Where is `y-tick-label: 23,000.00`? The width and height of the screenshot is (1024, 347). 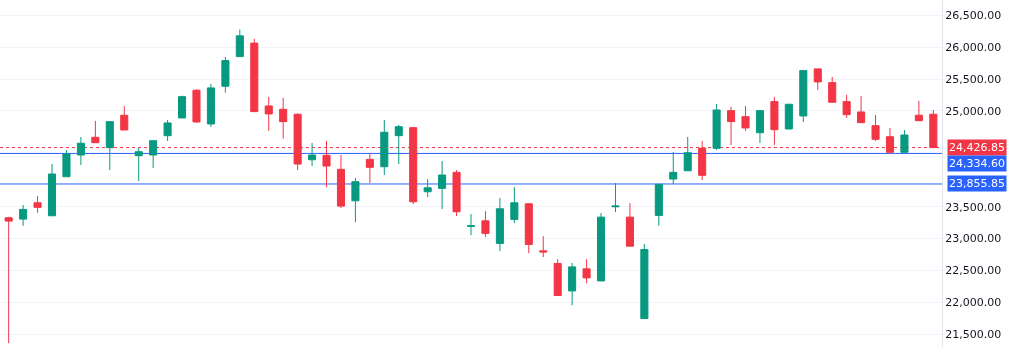 y-tick-label: 23,000.00 is located at coordinates (973, 239).